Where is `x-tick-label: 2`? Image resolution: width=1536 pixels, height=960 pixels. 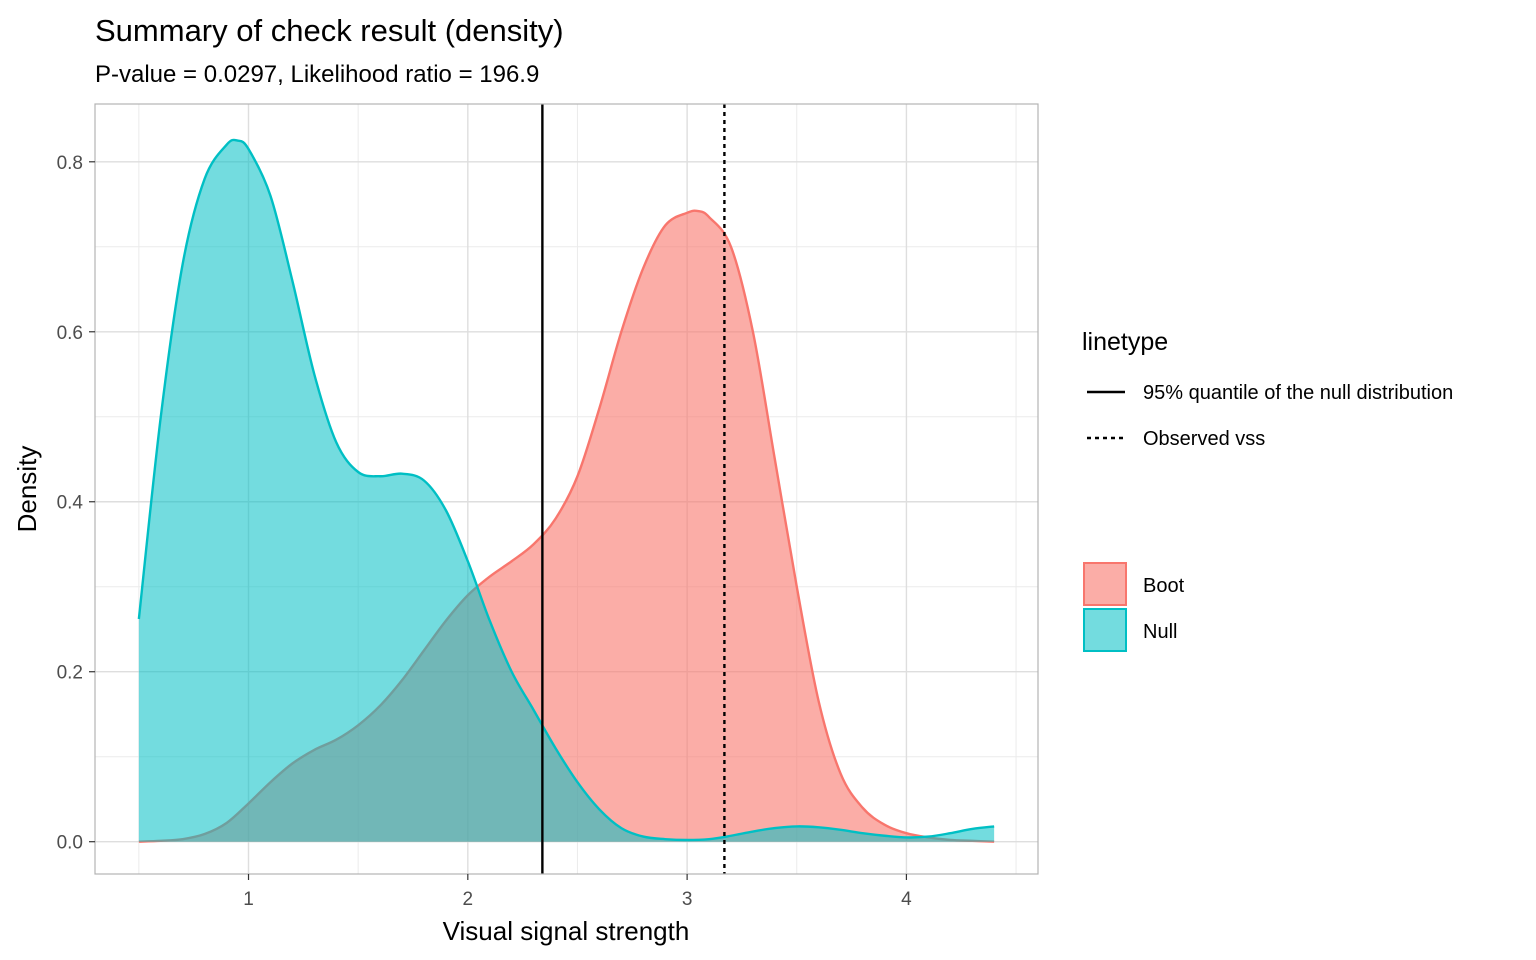
x-tick-label: 2 is located at coordinates (468, 899).